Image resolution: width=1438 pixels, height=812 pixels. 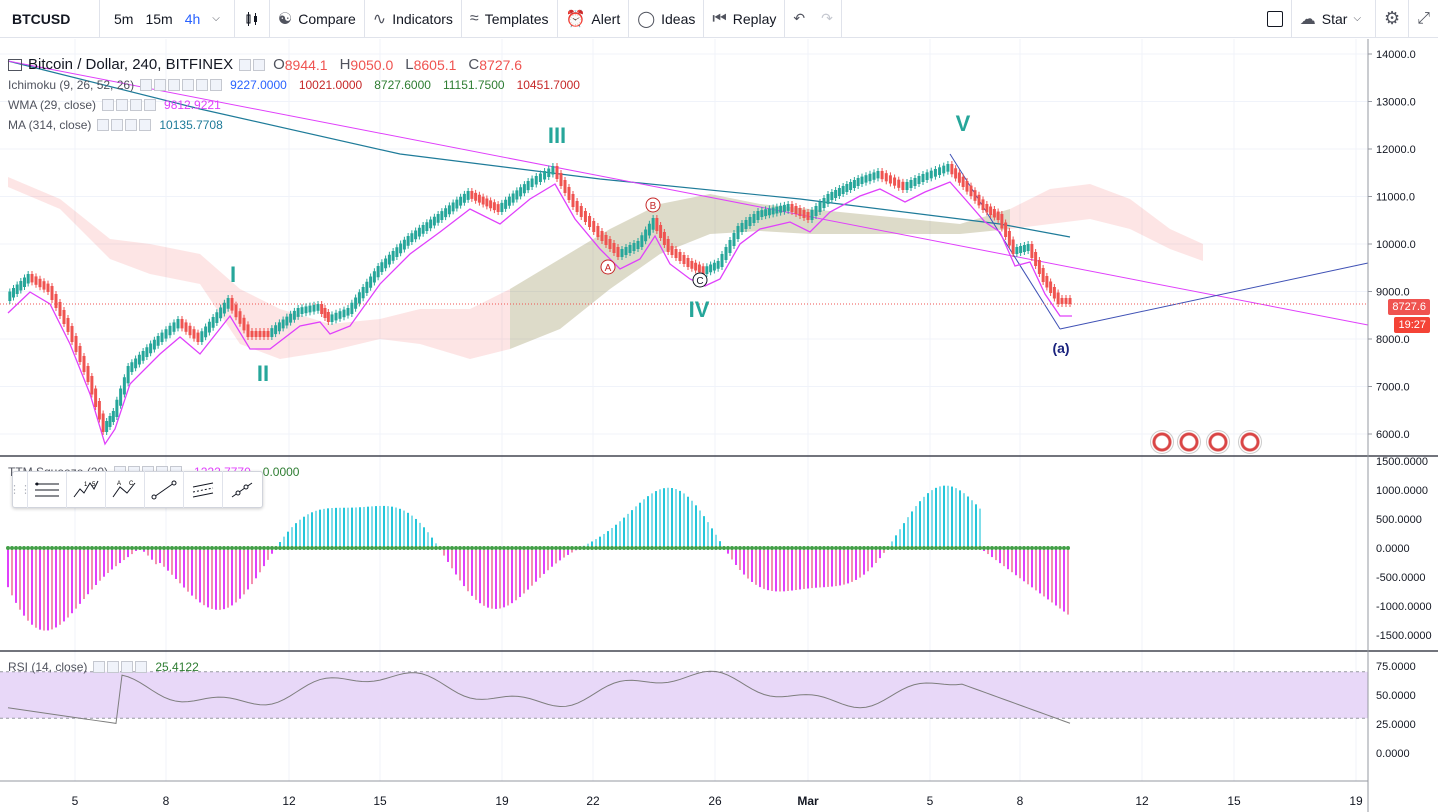 I want to click on symbol-search: BTCUSD, so click(x=50, y=19).